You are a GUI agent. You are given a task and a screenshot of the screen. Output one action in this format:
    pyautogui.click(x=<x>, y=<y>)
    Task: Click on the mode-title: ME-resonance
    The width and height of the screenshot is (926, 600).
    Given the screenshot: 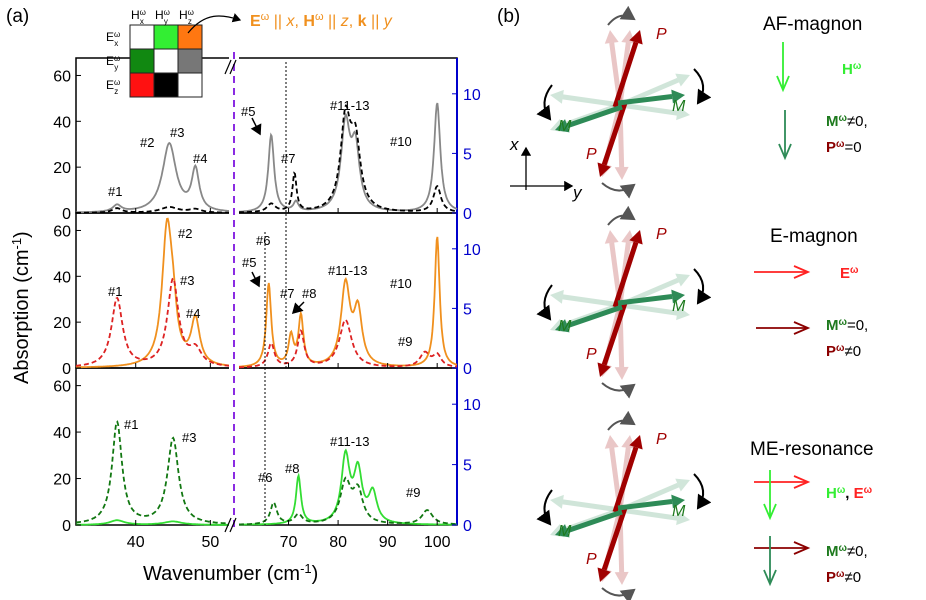 What is the action you would take?
    pyautogui.click(x=812, y=449)
    